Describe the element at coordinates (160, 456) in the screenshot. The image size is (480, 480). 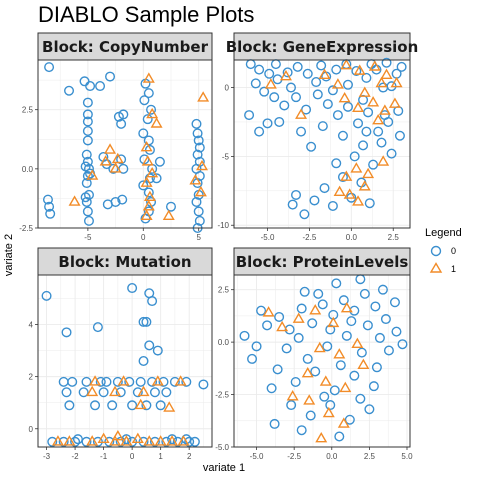
I see `x-tick-label: 1` at that location.